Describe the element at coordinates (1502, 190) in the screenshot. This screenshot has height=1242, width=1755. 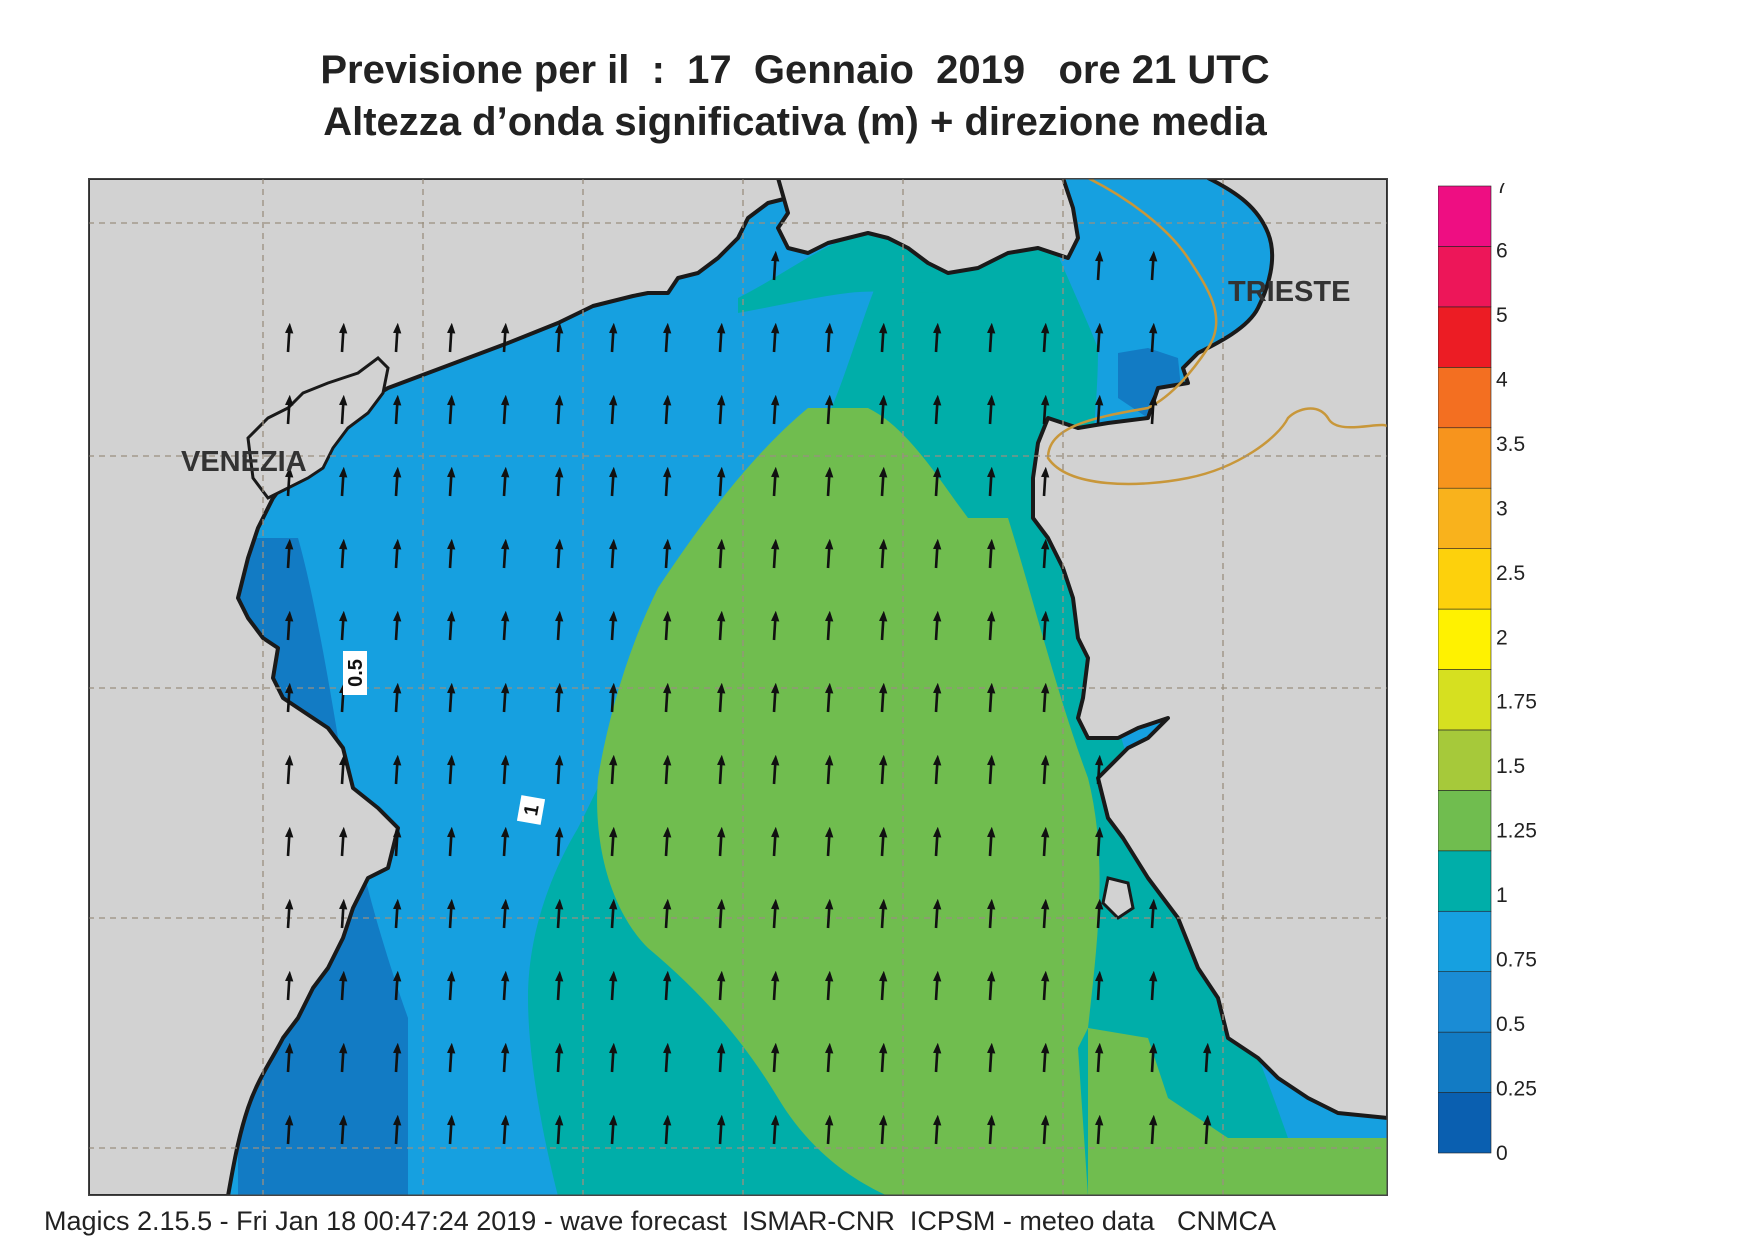
I see `legend-tick-label: 7` at that location.